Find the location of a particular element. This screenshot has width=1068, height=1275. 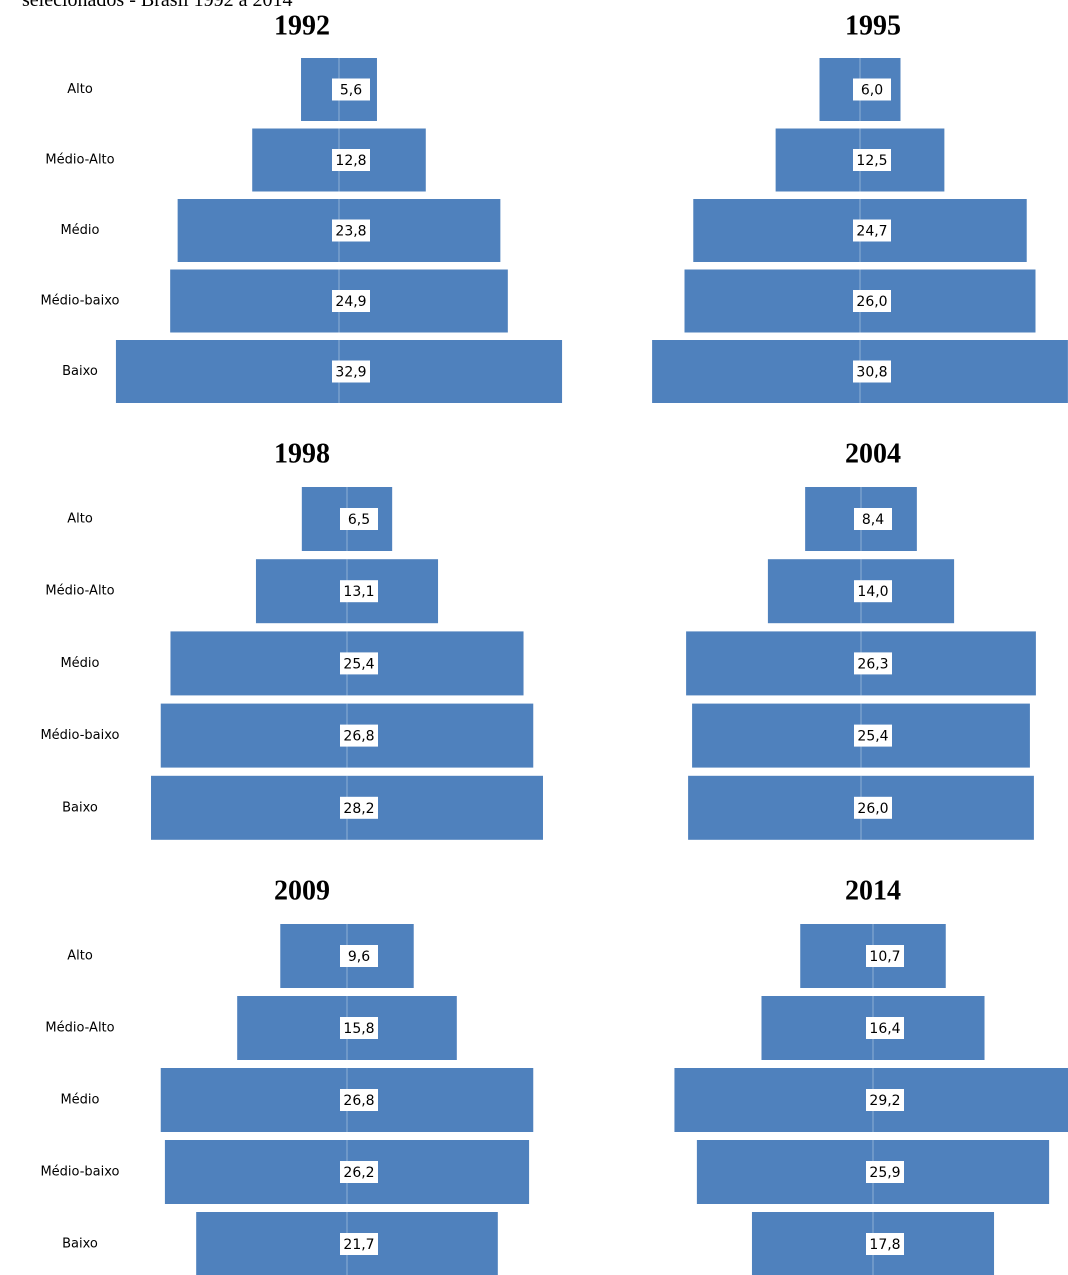

value-label: 24,7 is located at coordinates (871, 232).